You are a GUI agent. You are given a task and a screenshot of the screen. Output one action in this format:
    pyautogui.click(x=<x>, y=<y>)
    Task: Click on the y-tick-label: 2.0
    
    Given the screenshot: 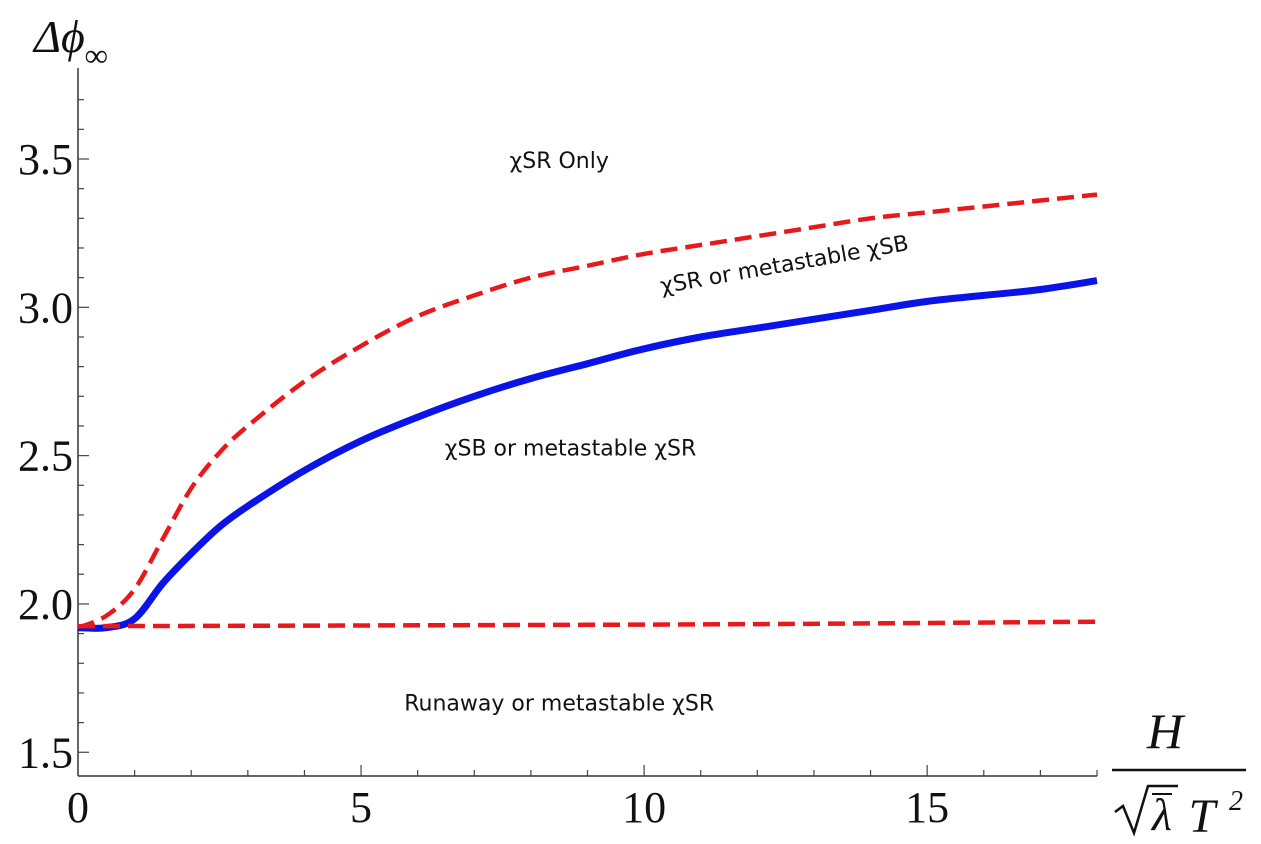 What is the action you would take?
    pyautogui.click(x=45, y=604)
    